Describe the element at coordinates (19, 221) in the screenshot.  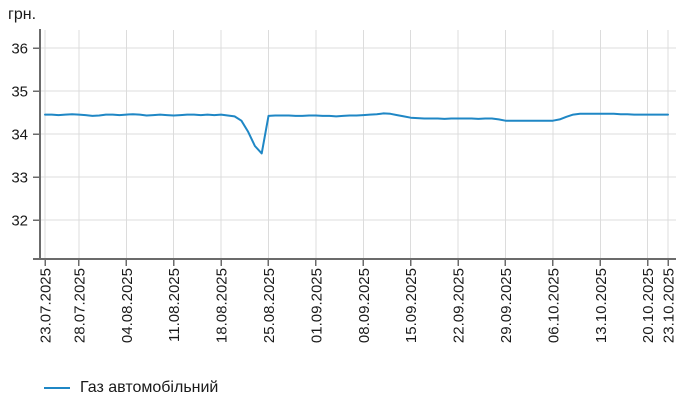
I see `y-tick-label: 32` at that location.